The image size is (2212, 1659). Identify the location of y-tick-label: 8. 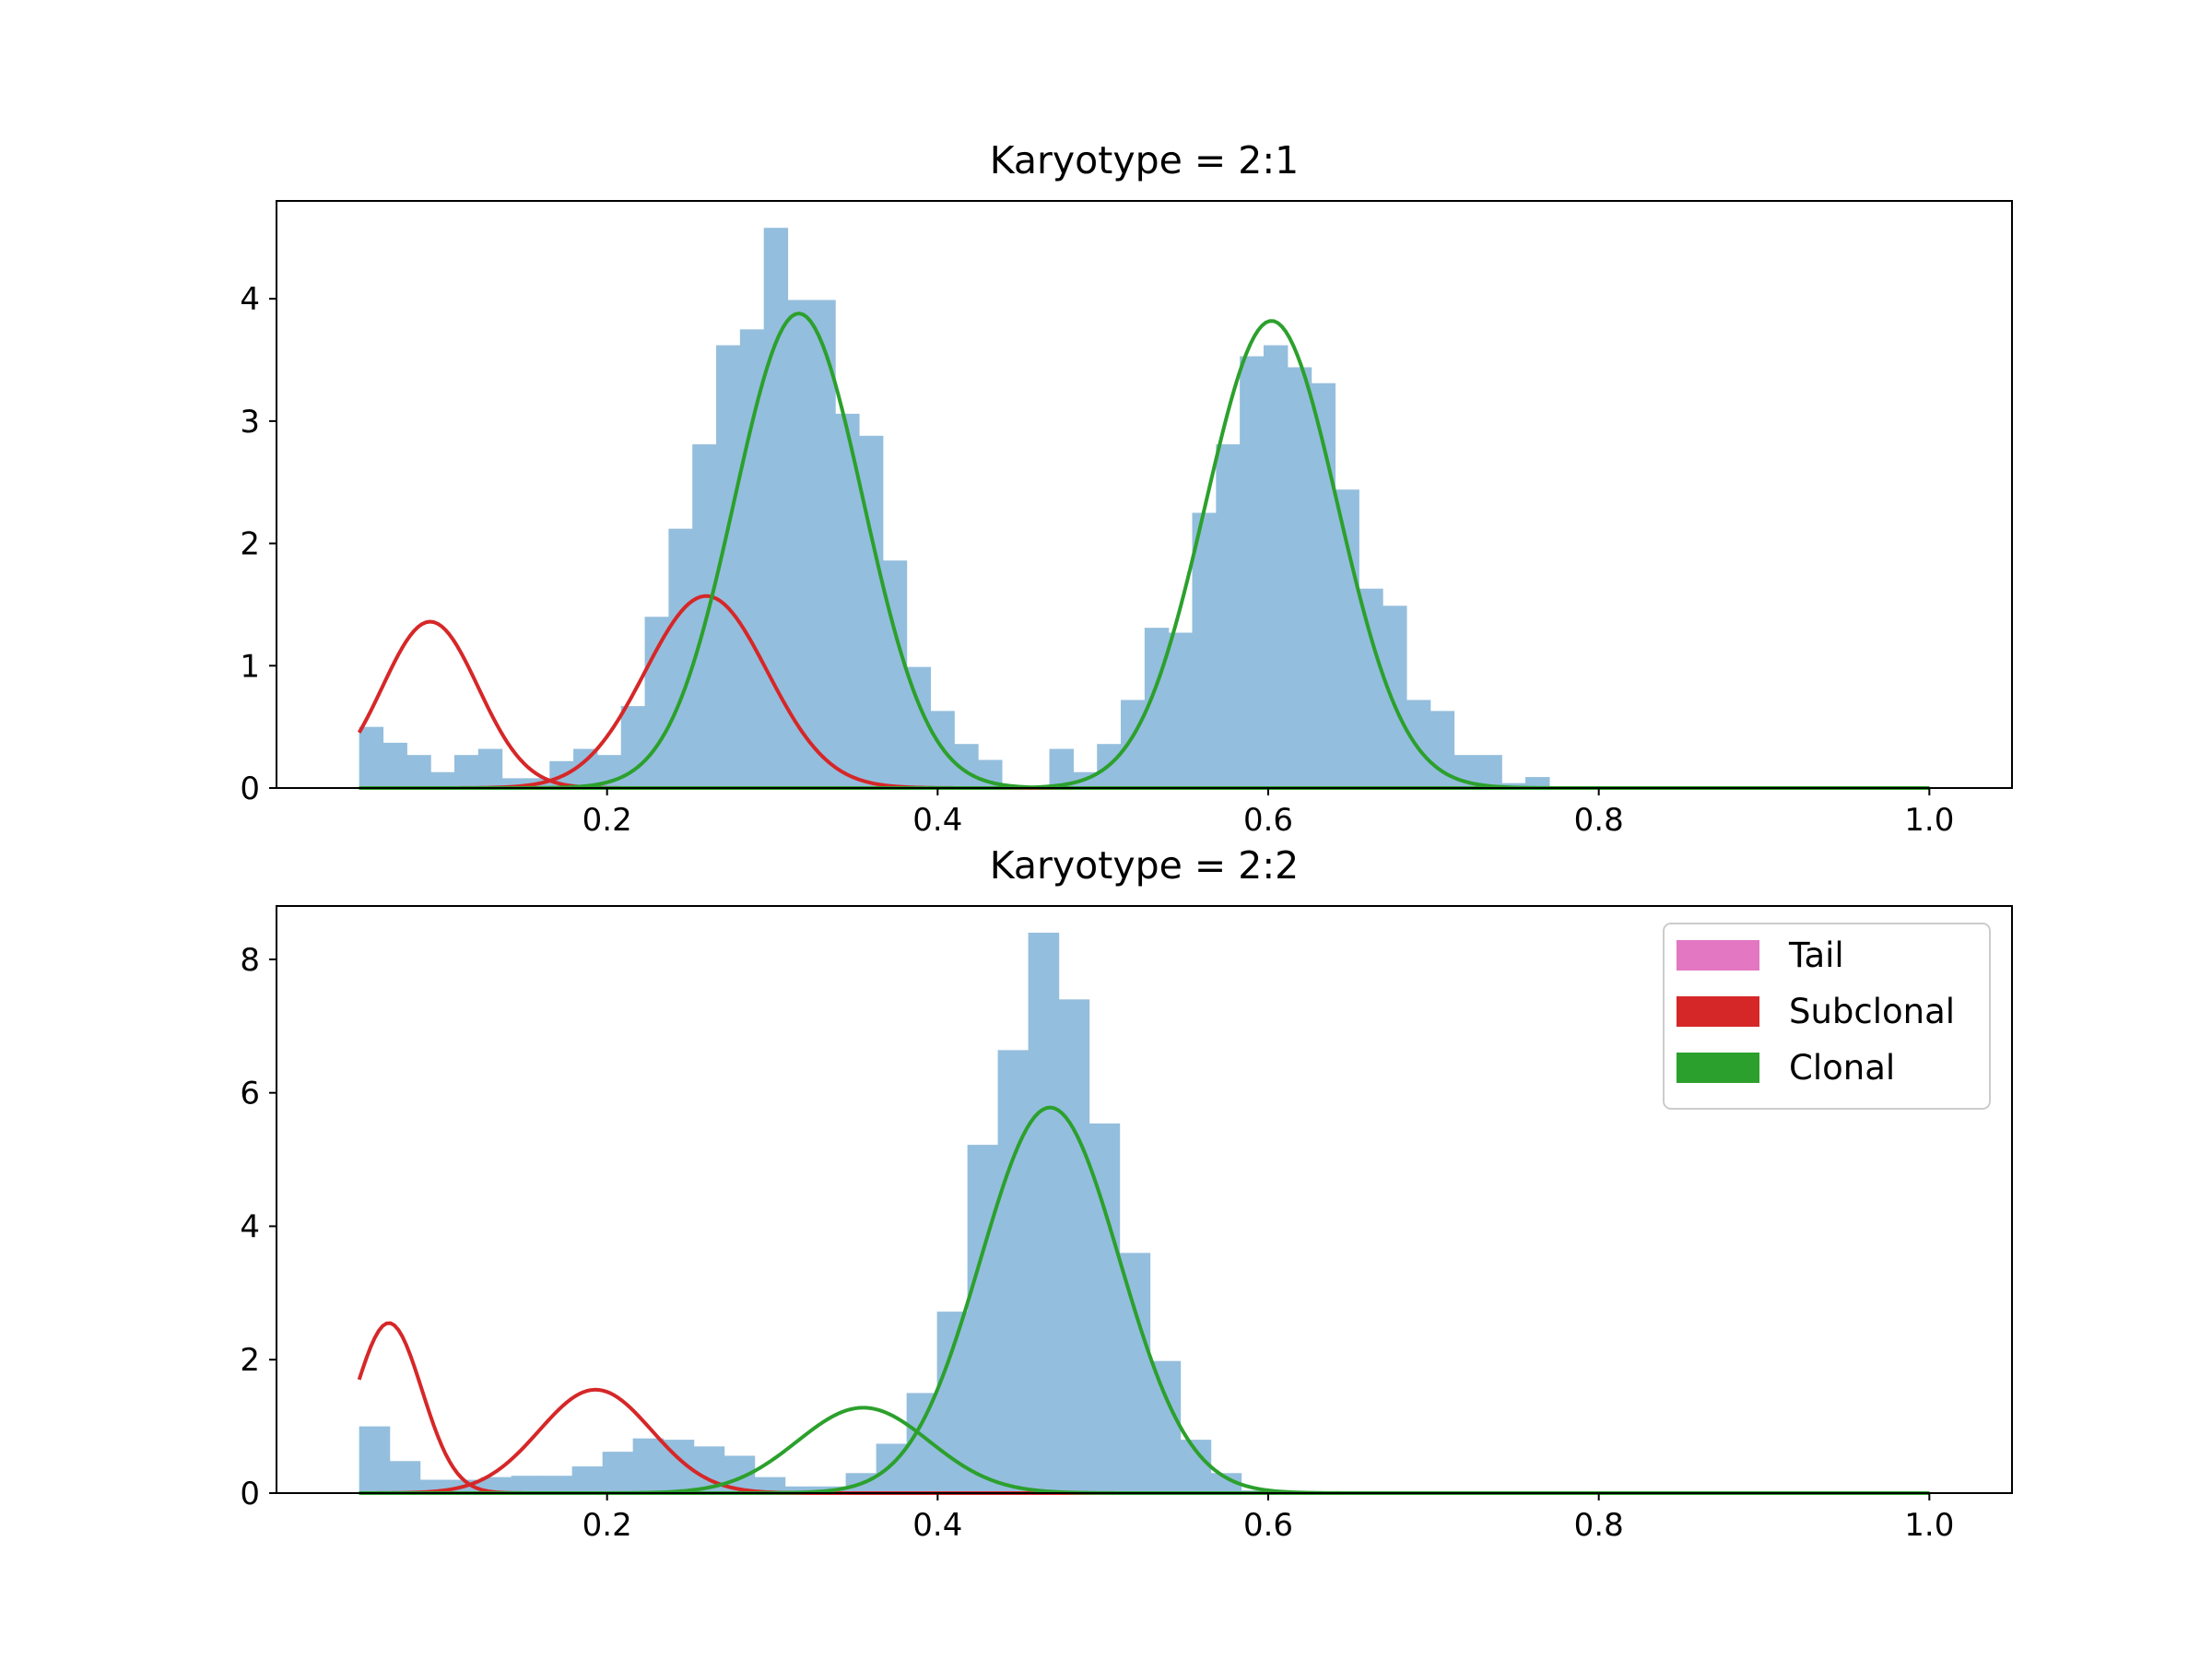
(250, 960).